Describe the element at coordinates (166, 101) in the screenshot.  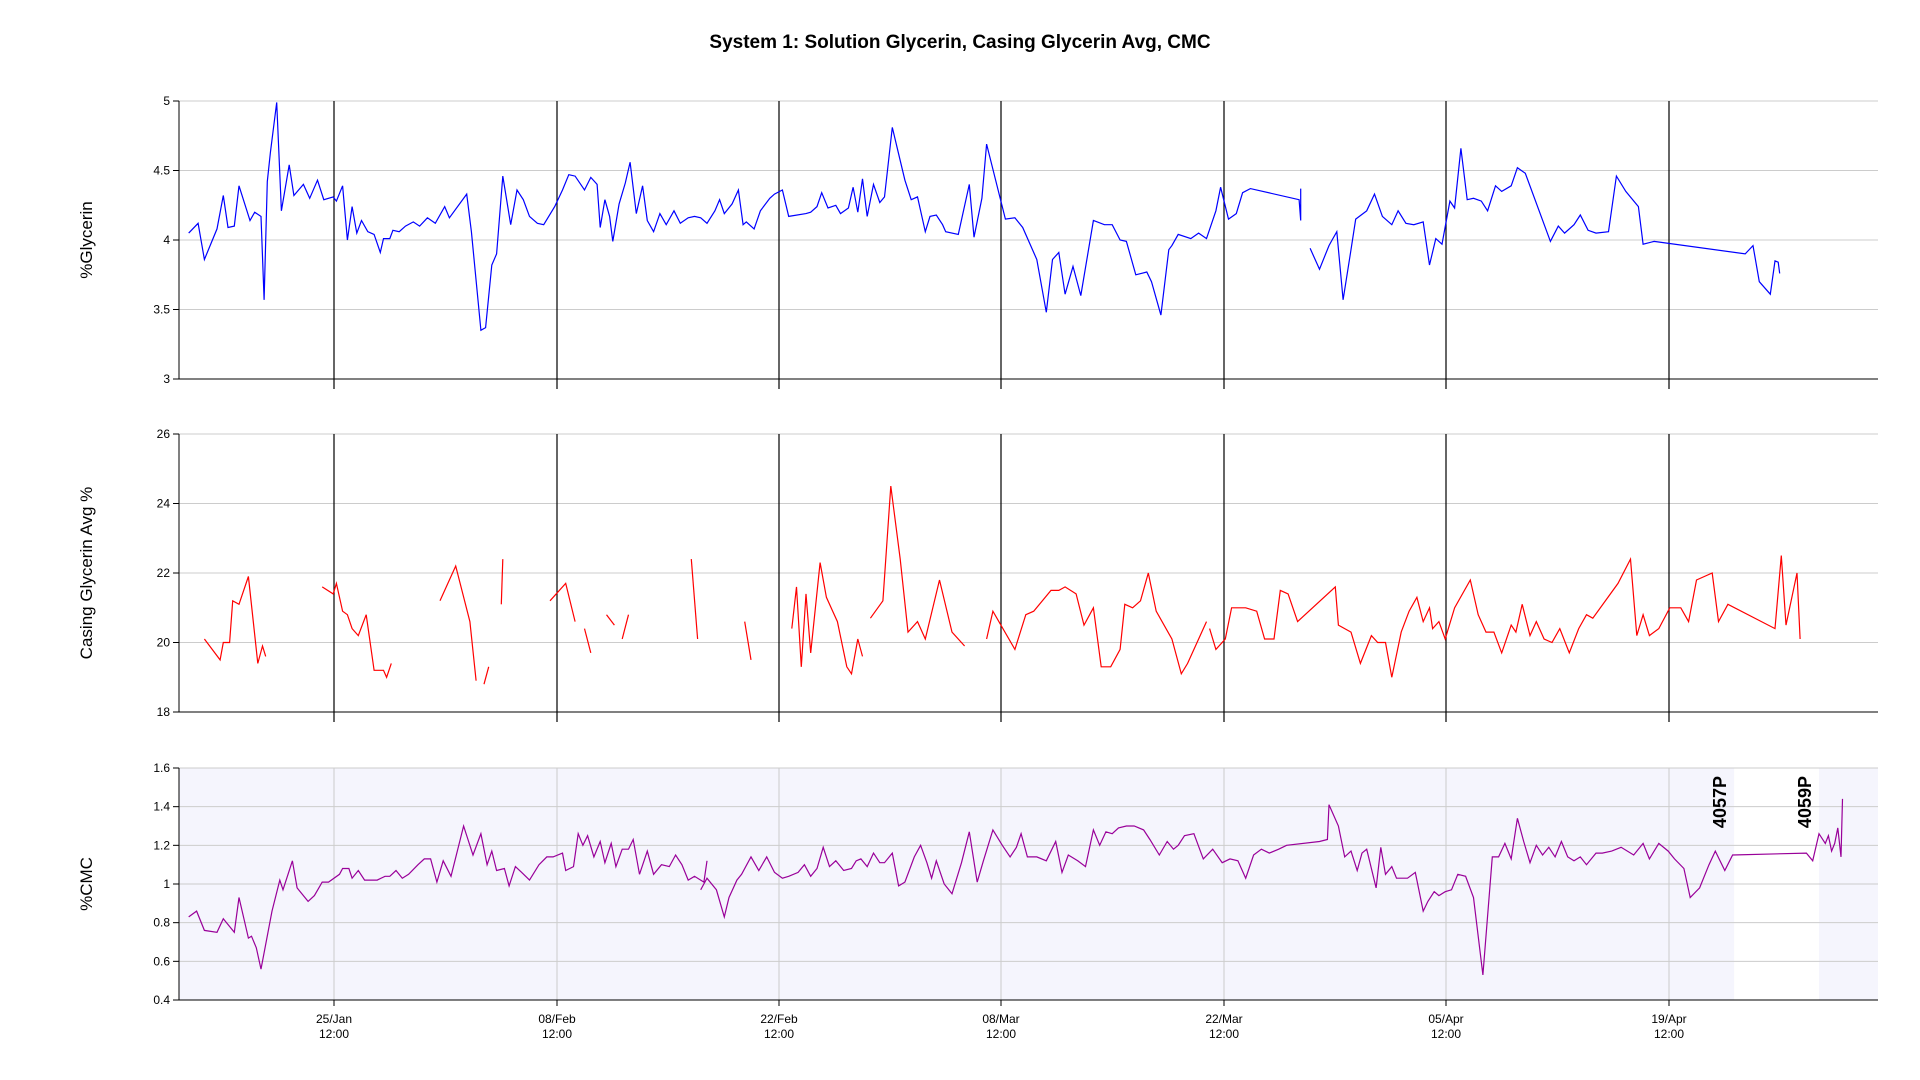
I see `y-tick-label: 5` at that location.